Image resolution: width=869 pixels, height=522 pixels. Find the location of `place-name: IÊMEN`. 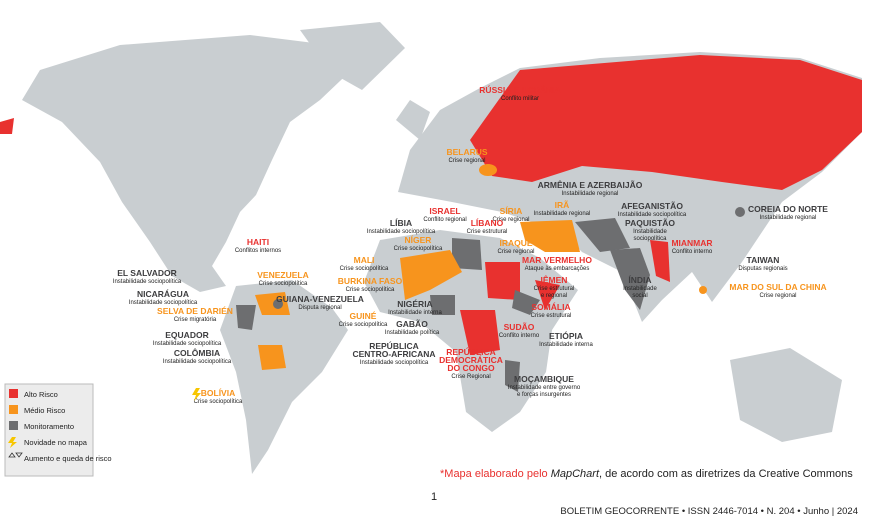

place-name: IÊMEN is located at coordinates (554, 279).